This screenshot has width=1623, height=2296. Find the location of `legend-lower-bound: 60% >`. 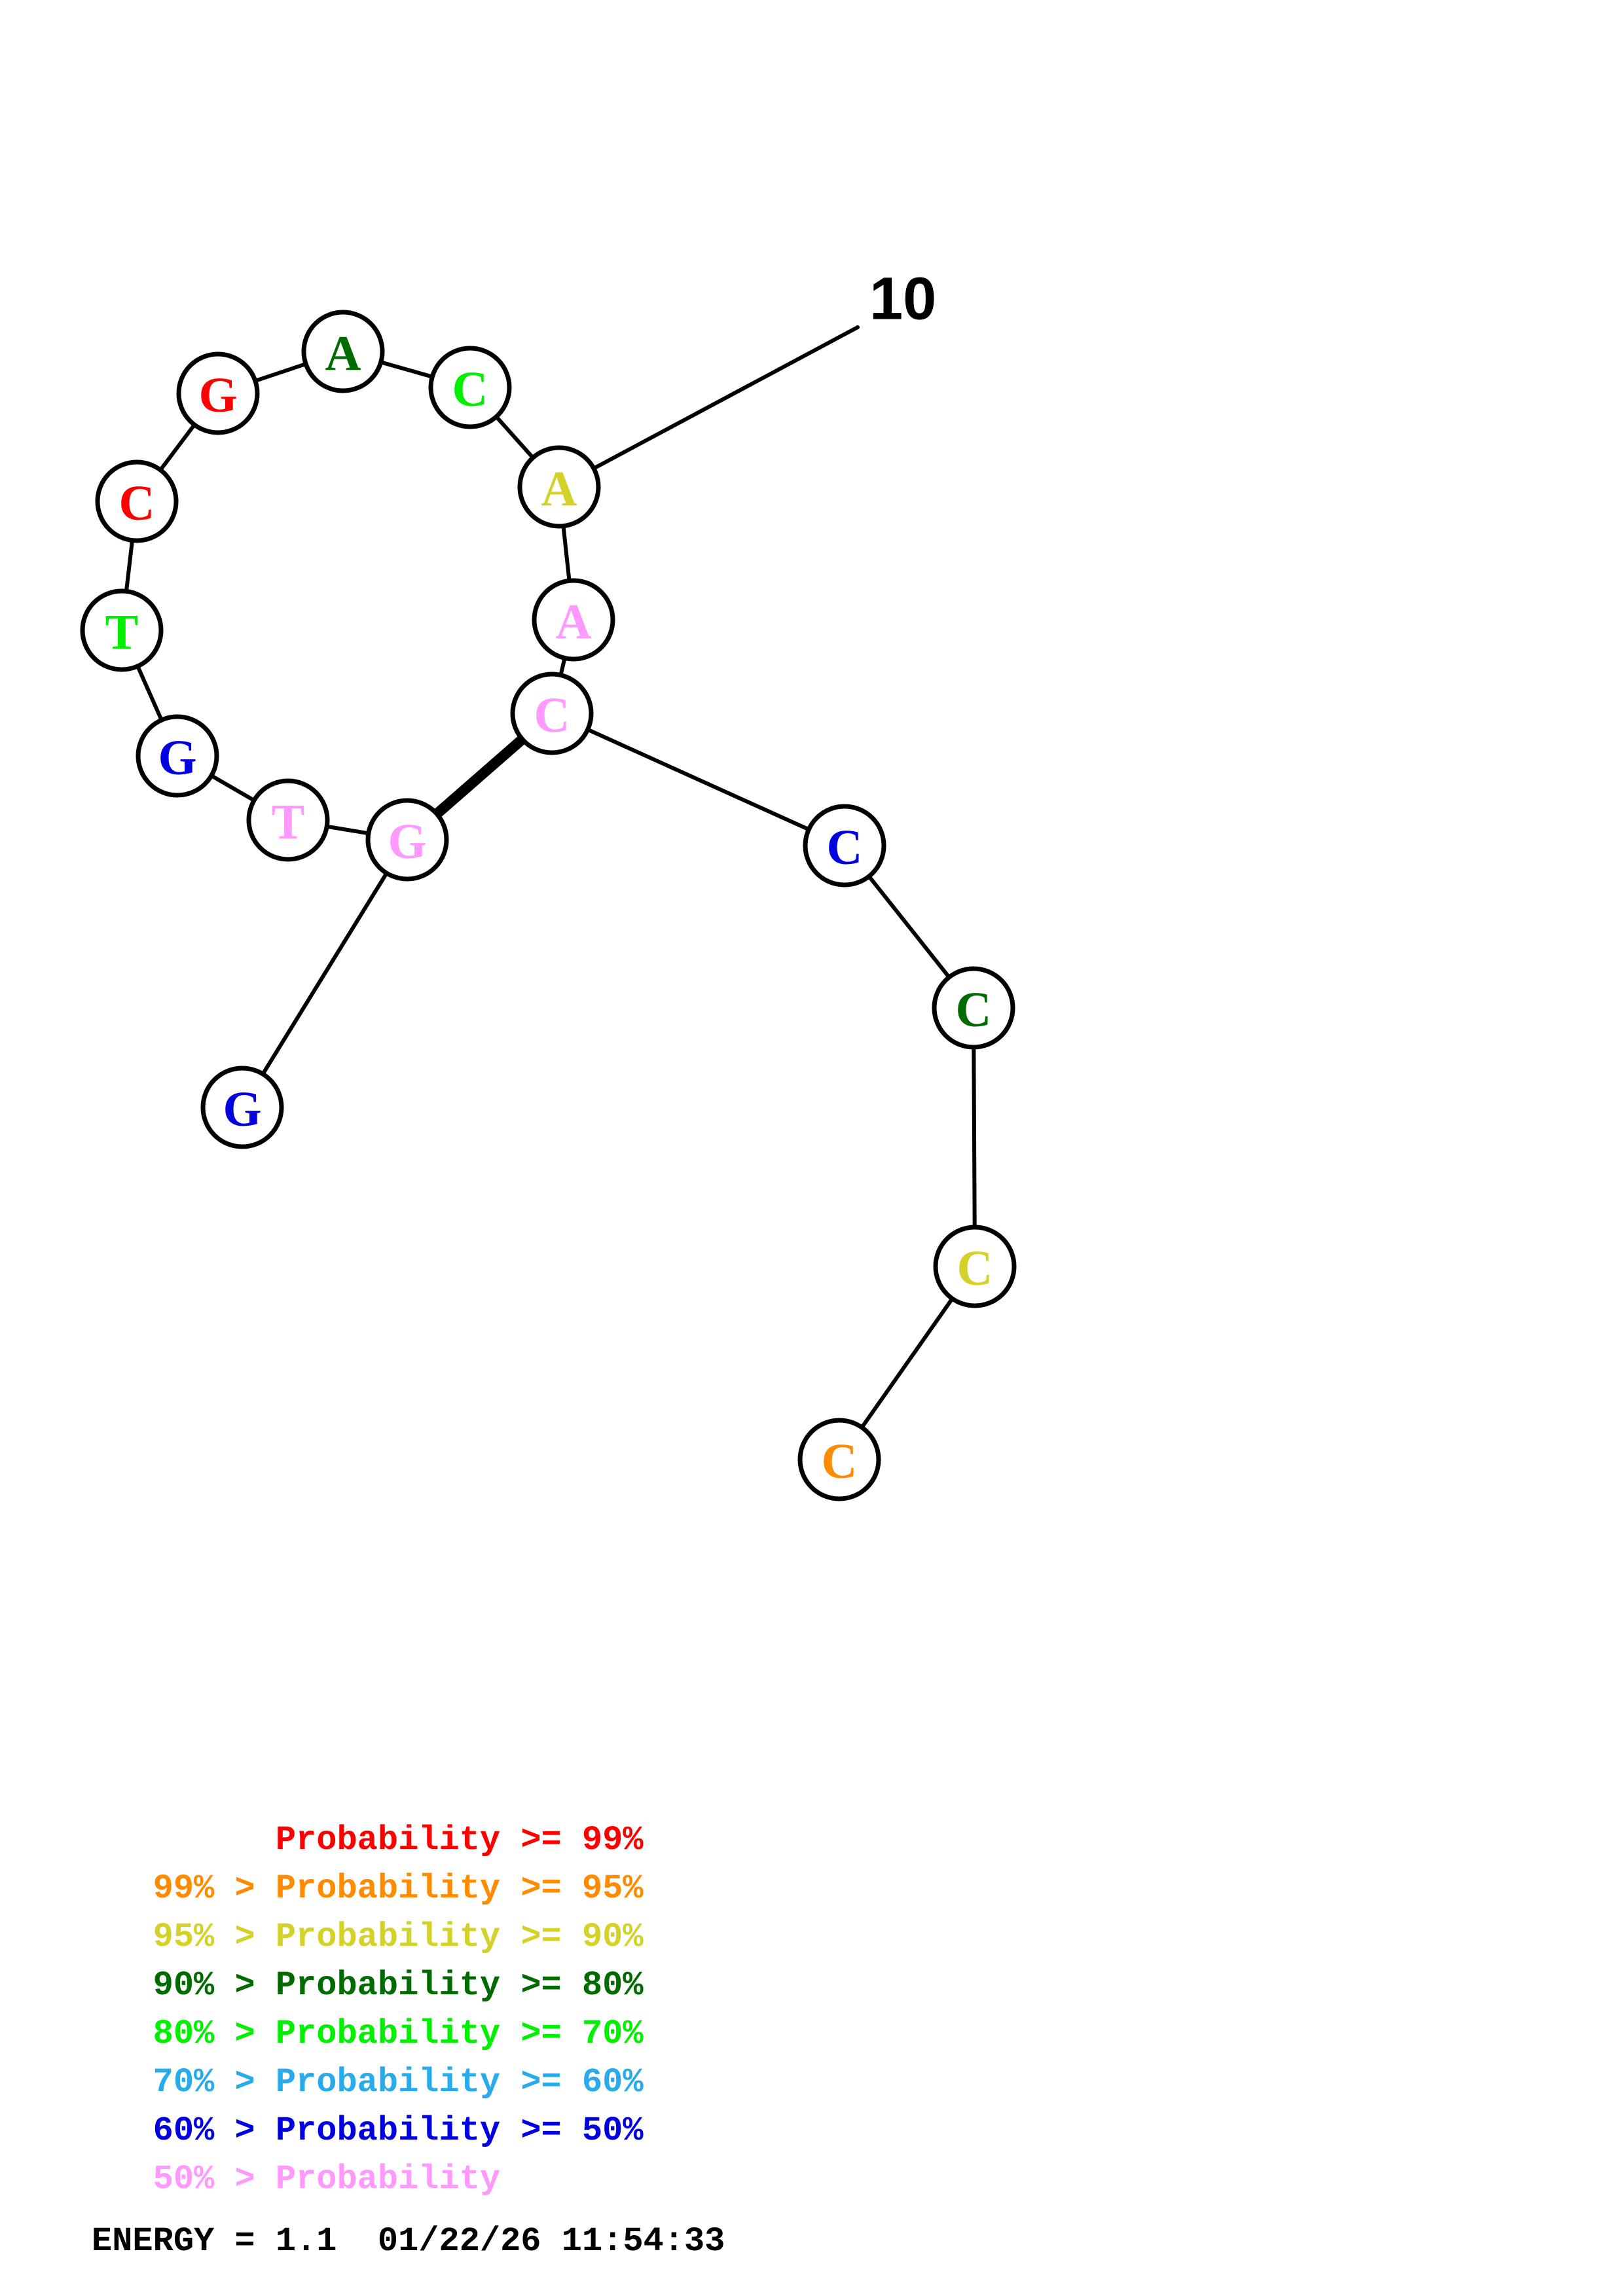

legend-lower-bound: 60% > is located at coordinates (204, 2130).